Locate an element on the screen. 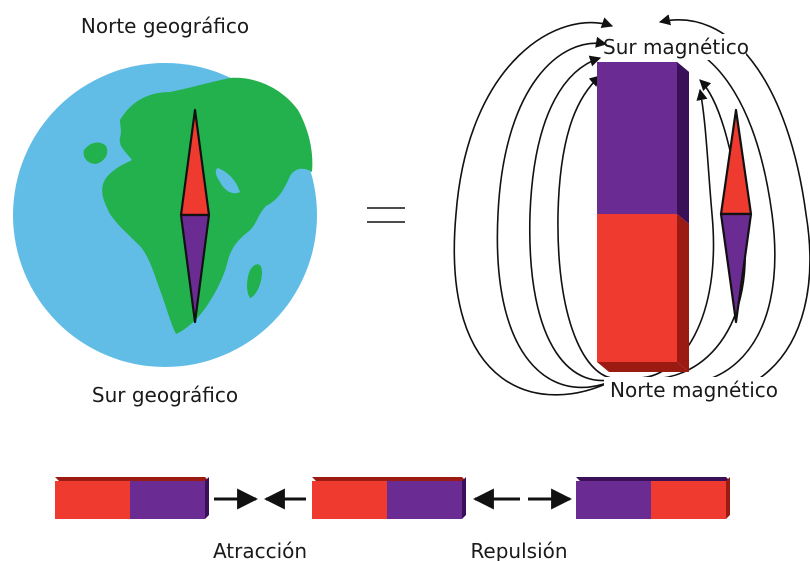 This screenshot has height=561, width=810. magnet1-north is located at coordinates (92, 500).